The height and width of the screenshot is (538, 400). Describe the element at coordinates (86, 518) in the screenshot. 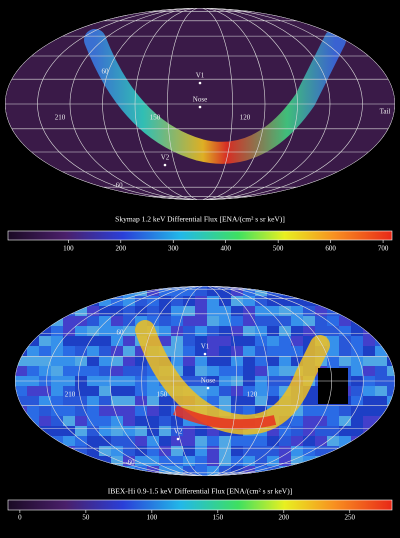

I see `colorbar-tick-label: 50` at that location.